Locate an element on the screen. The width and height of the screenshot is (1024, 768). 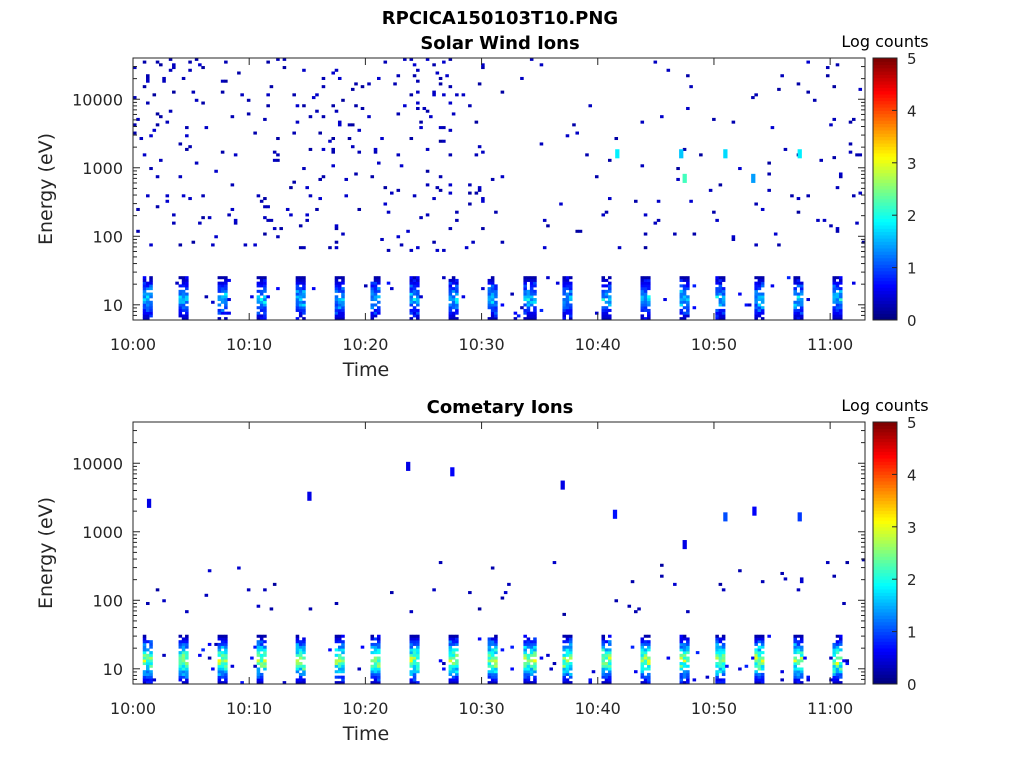
x-tick-label: 11:00 is located at coordinates (830, 708).